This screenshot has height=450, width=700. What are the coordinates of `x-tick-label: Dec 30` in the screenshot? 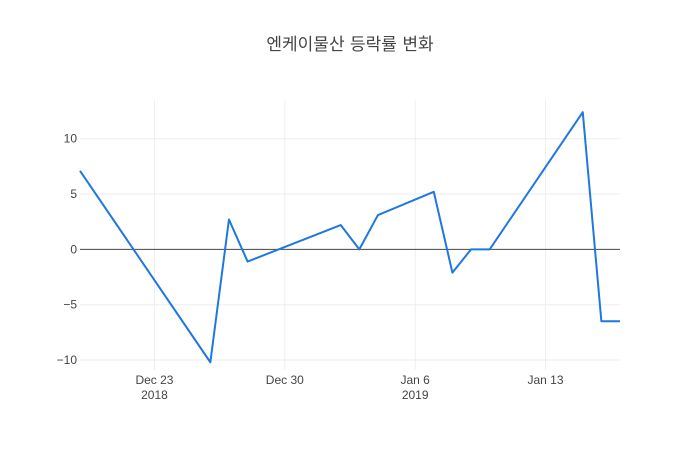 It's located at (285, 380).